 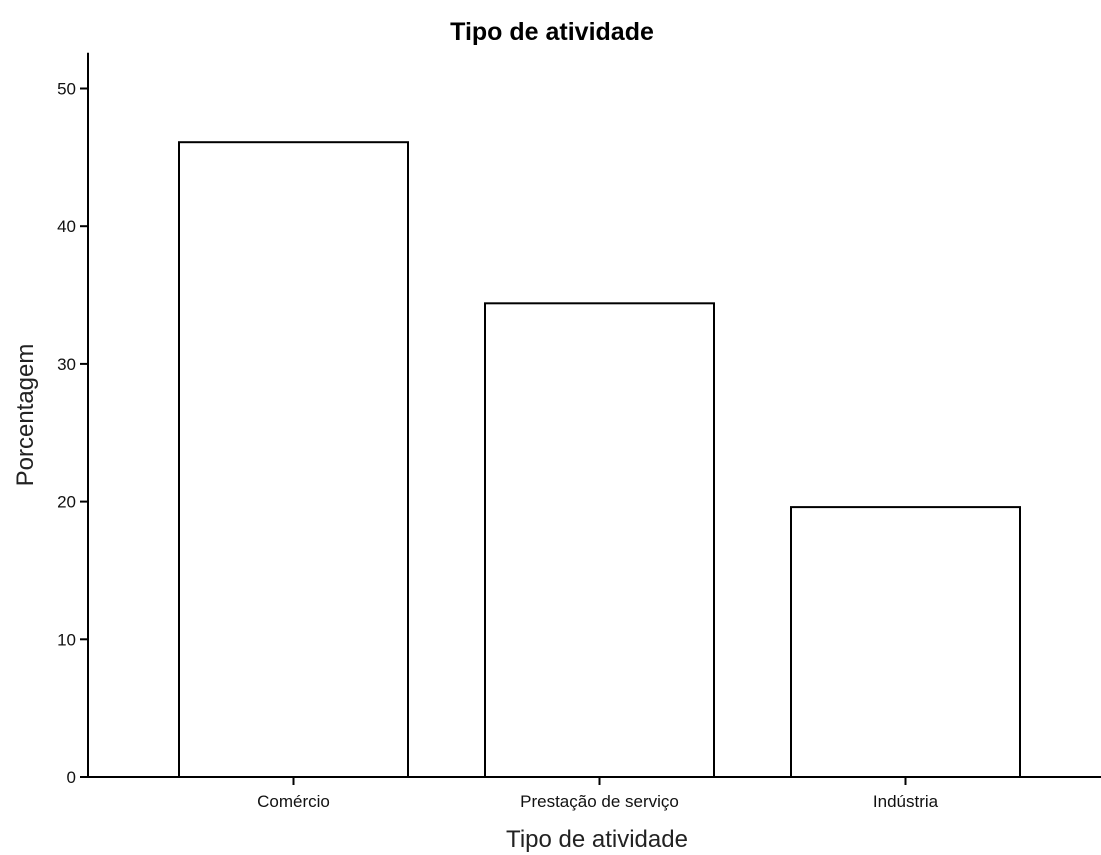 I want to click on y-tick-label: 0, so click(x=71, y=777).